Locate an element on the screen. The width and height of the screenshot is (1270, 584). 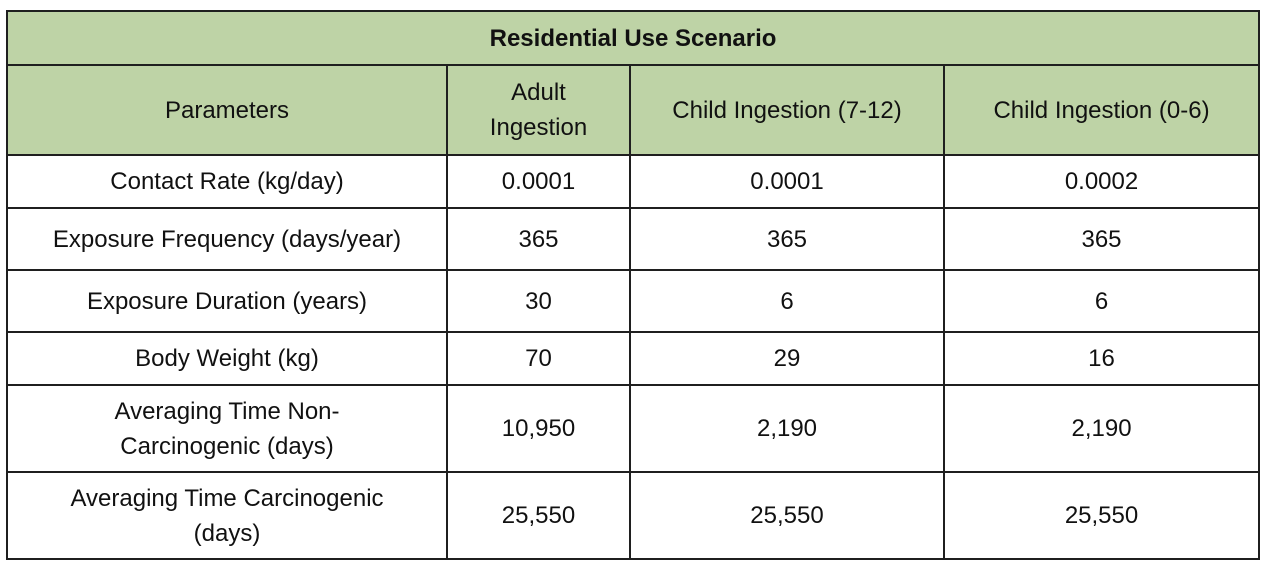
header-parameters: Parameters is located at coordinates (227, 110).